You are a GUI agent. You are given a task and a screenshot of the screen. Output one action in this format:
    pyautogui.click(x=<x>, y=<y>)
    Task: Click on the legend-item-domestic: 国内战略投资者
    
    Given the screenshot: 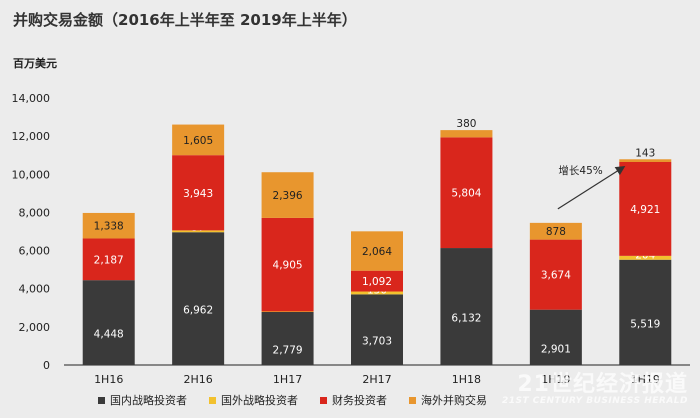 What is the action you would take?
    pyautogui.click(x=142, y=400)
    